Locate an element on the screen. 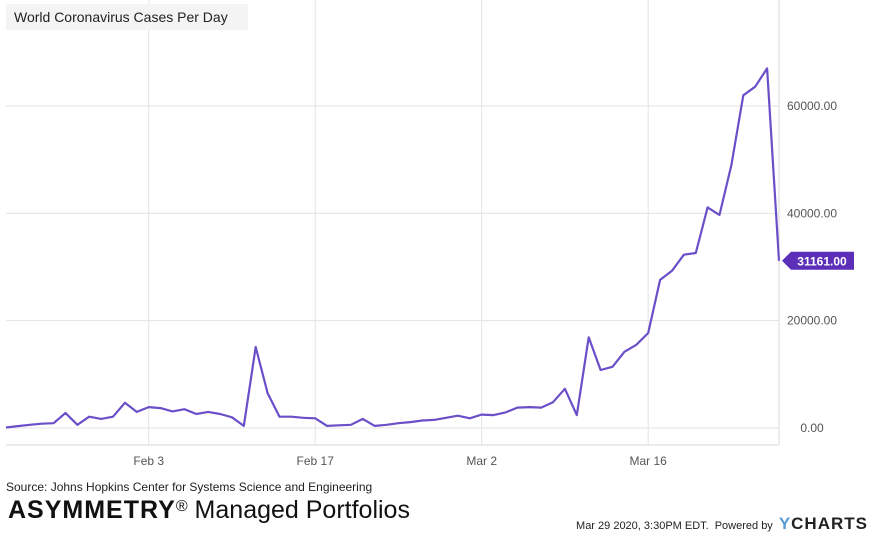  x-tick-label: Mar 2 is located at coordinates (481, 461).